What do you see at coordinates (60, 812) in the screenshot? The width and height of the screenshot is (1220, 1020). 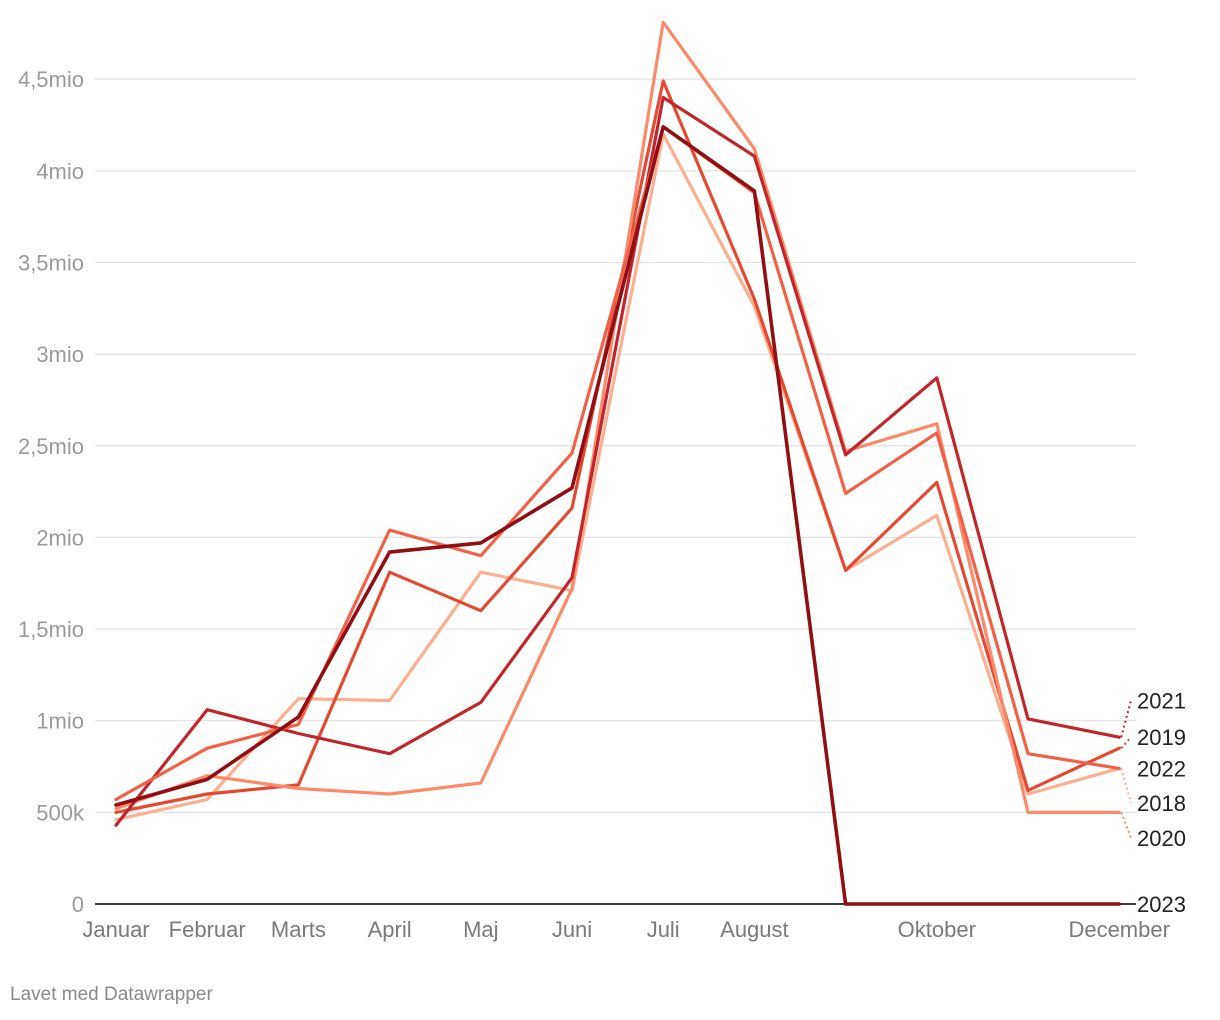 I see `y-tick-label: 500k` at bounding box center [60, 812].